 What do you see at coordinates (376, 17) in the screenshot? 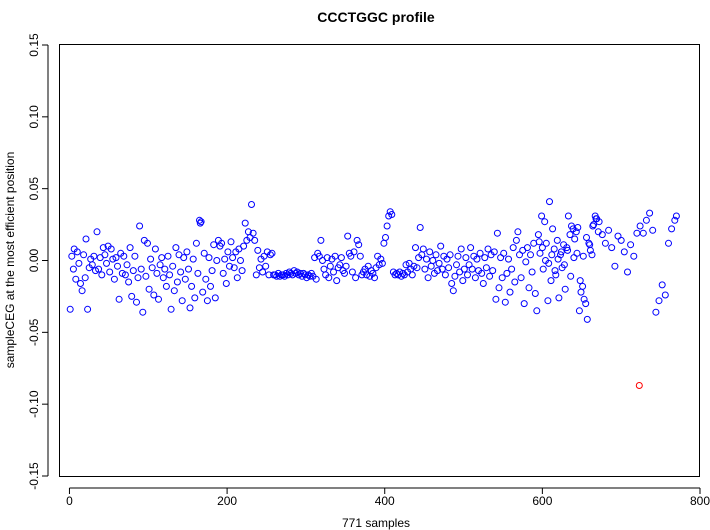
I see `chart-title: CCCTGGC profile` at bounding box center [376, 17].